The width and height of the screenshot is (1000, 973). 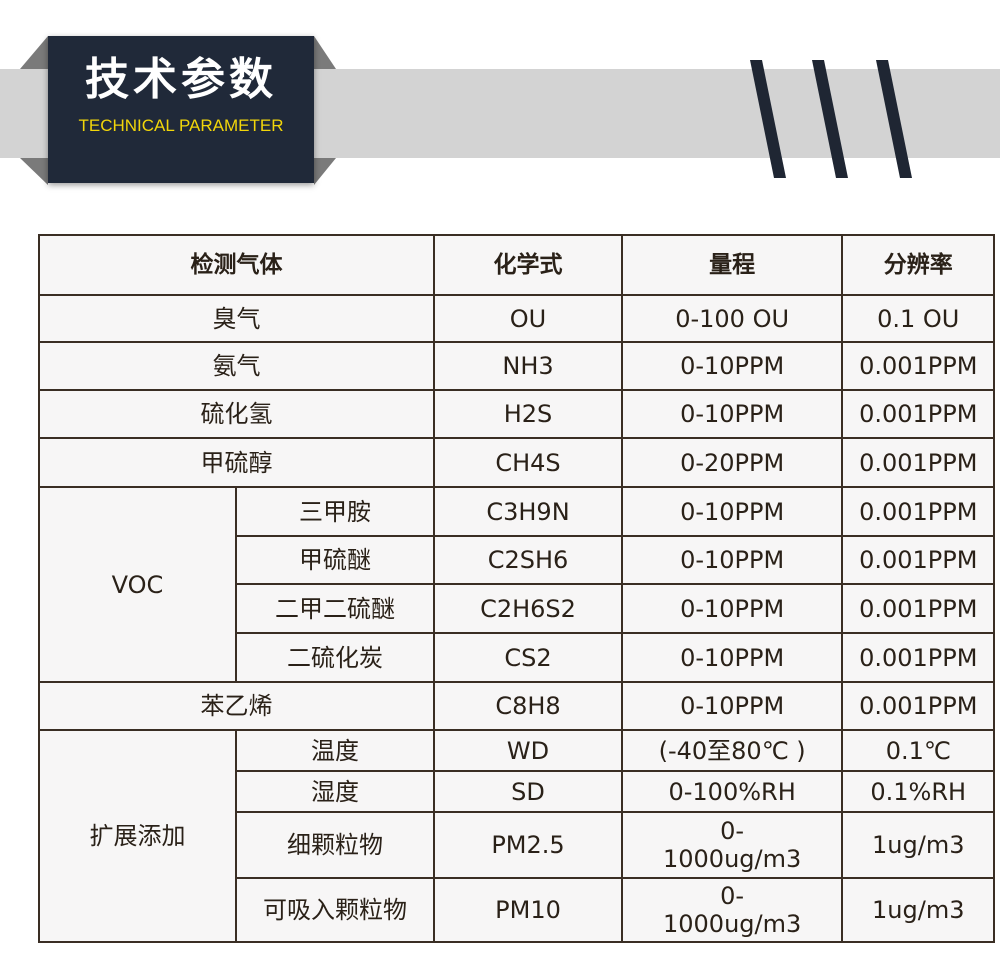 I want to click on formula-cell: PM10, so click(x=528, y=910).